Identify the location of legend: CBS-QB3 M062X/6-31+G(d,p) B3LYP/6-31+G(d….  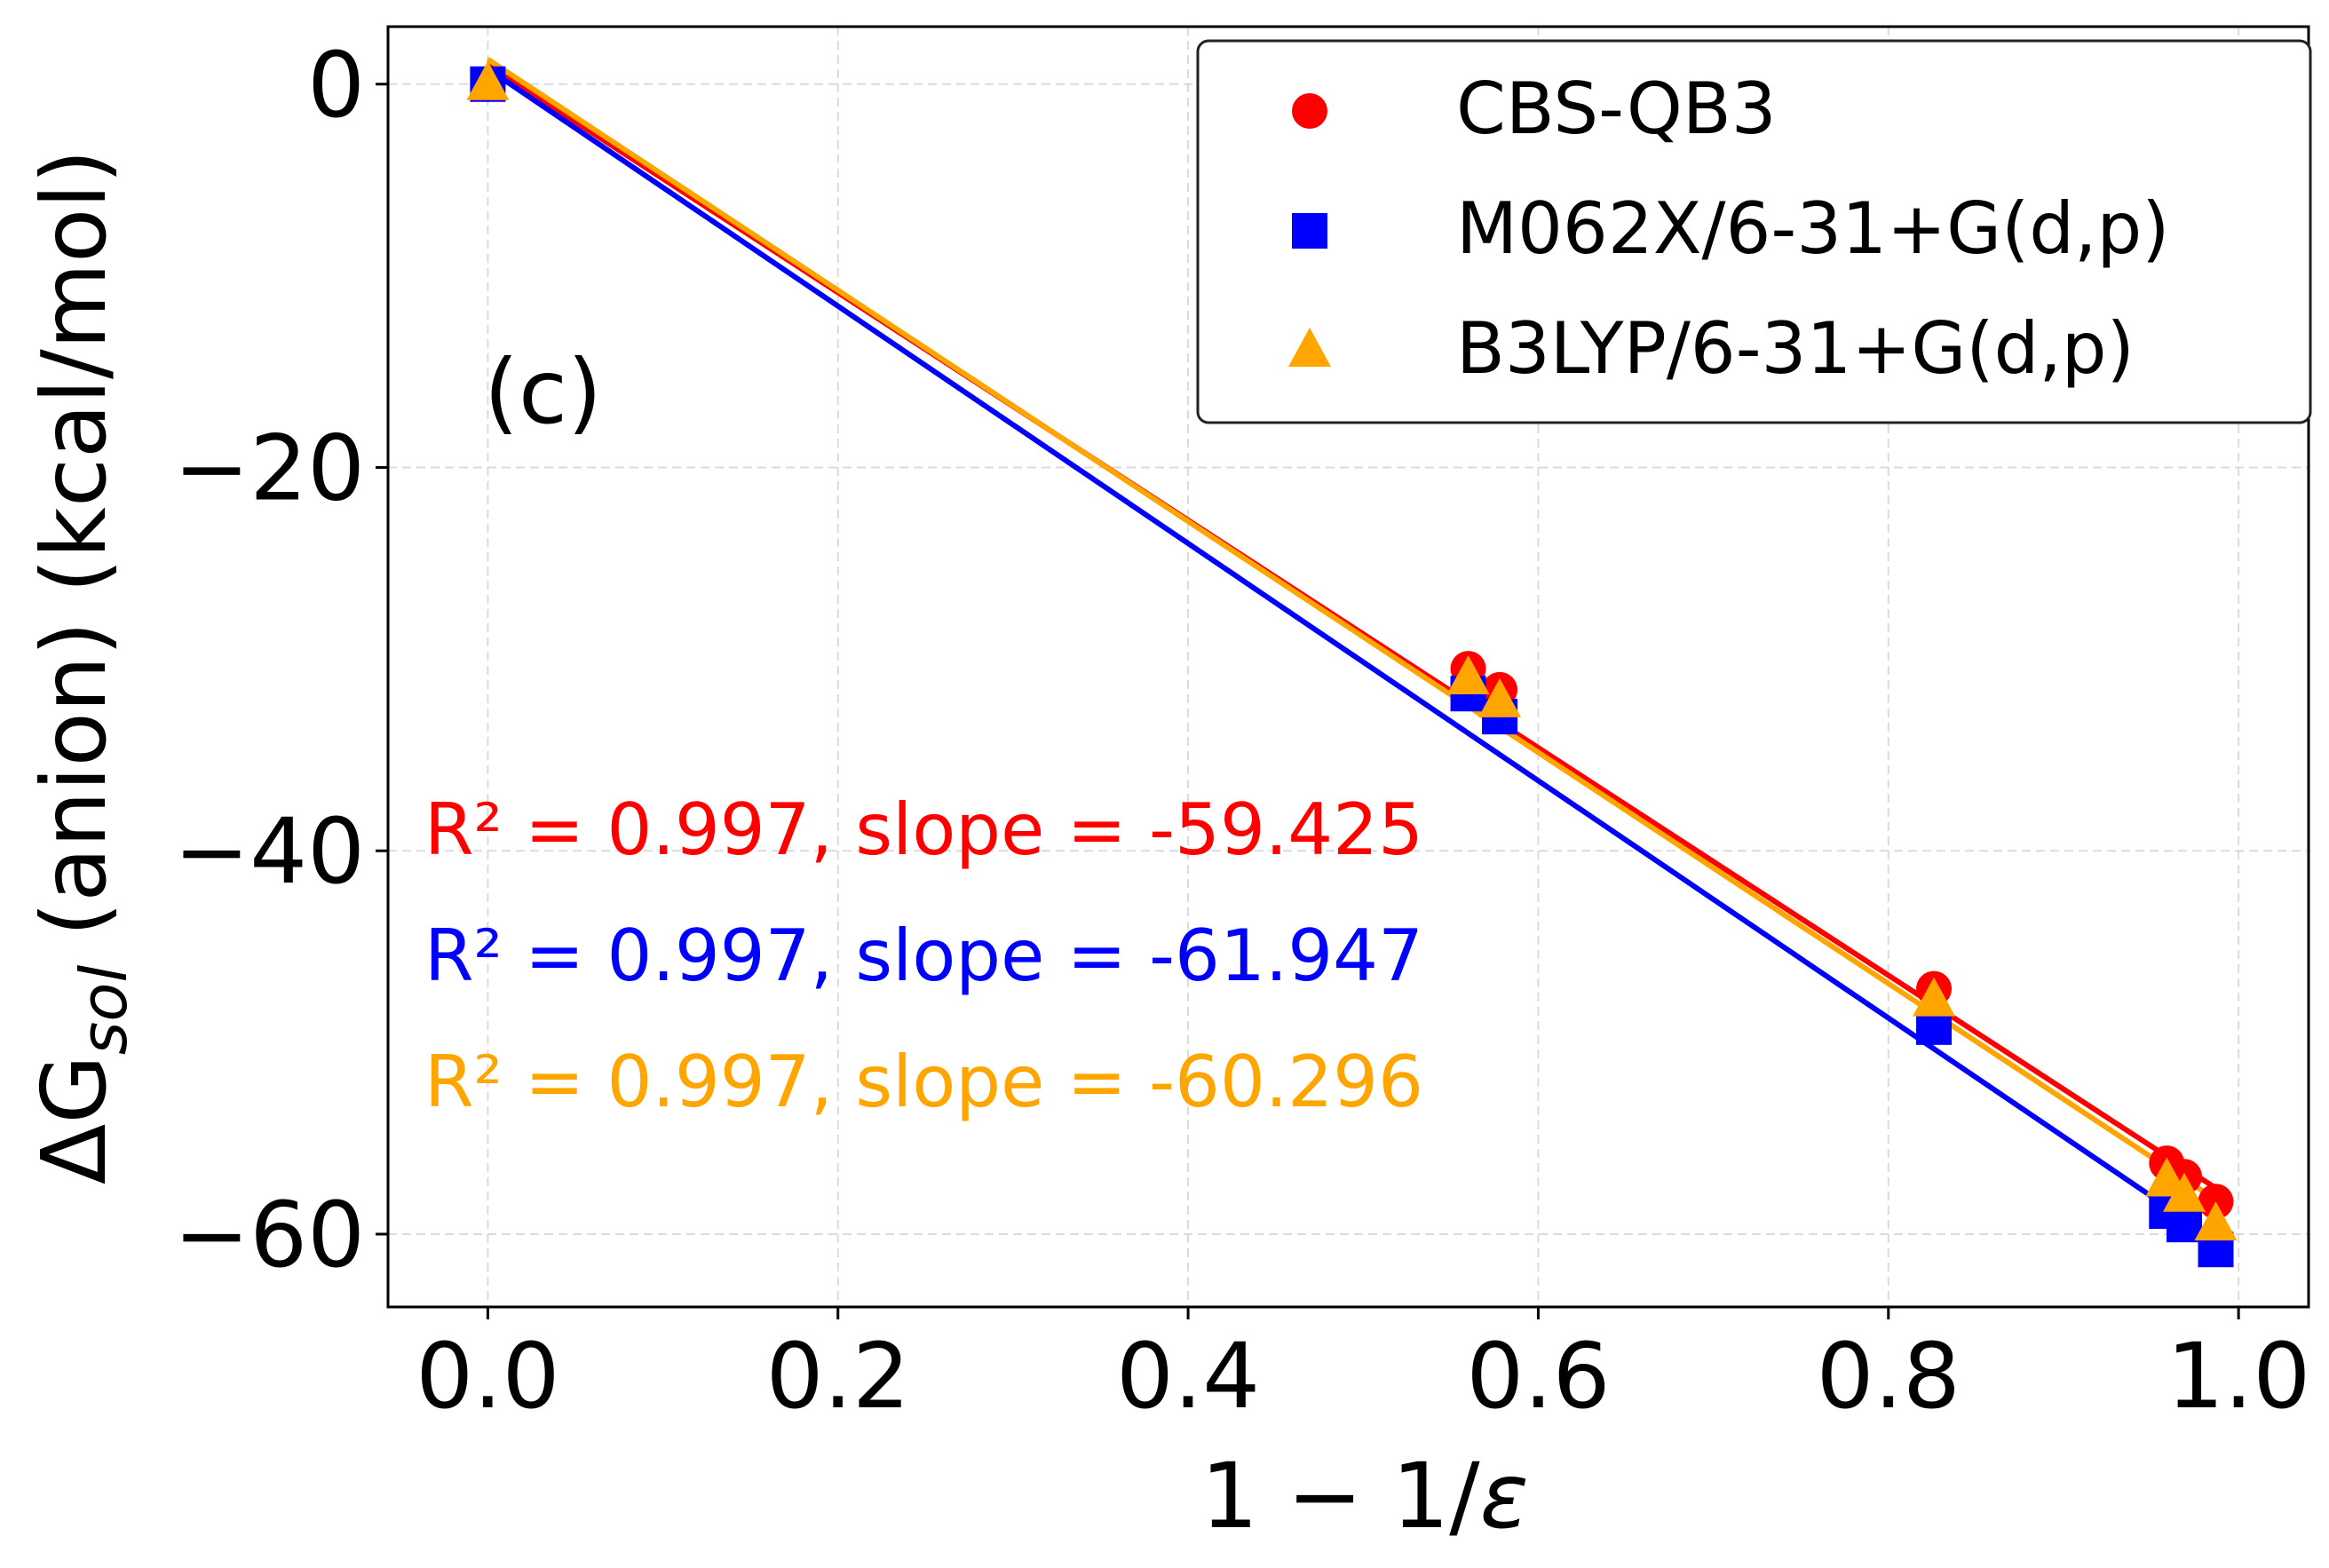
(1754, 231).